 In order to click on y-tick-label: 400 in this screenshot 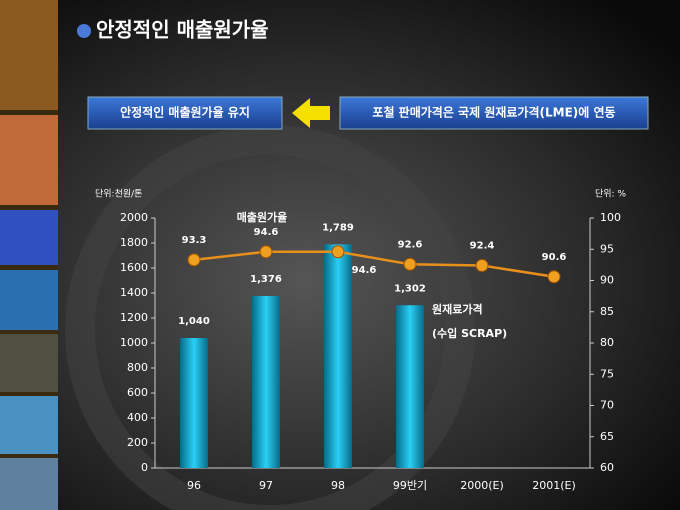, I will do `click(137, 417)`.